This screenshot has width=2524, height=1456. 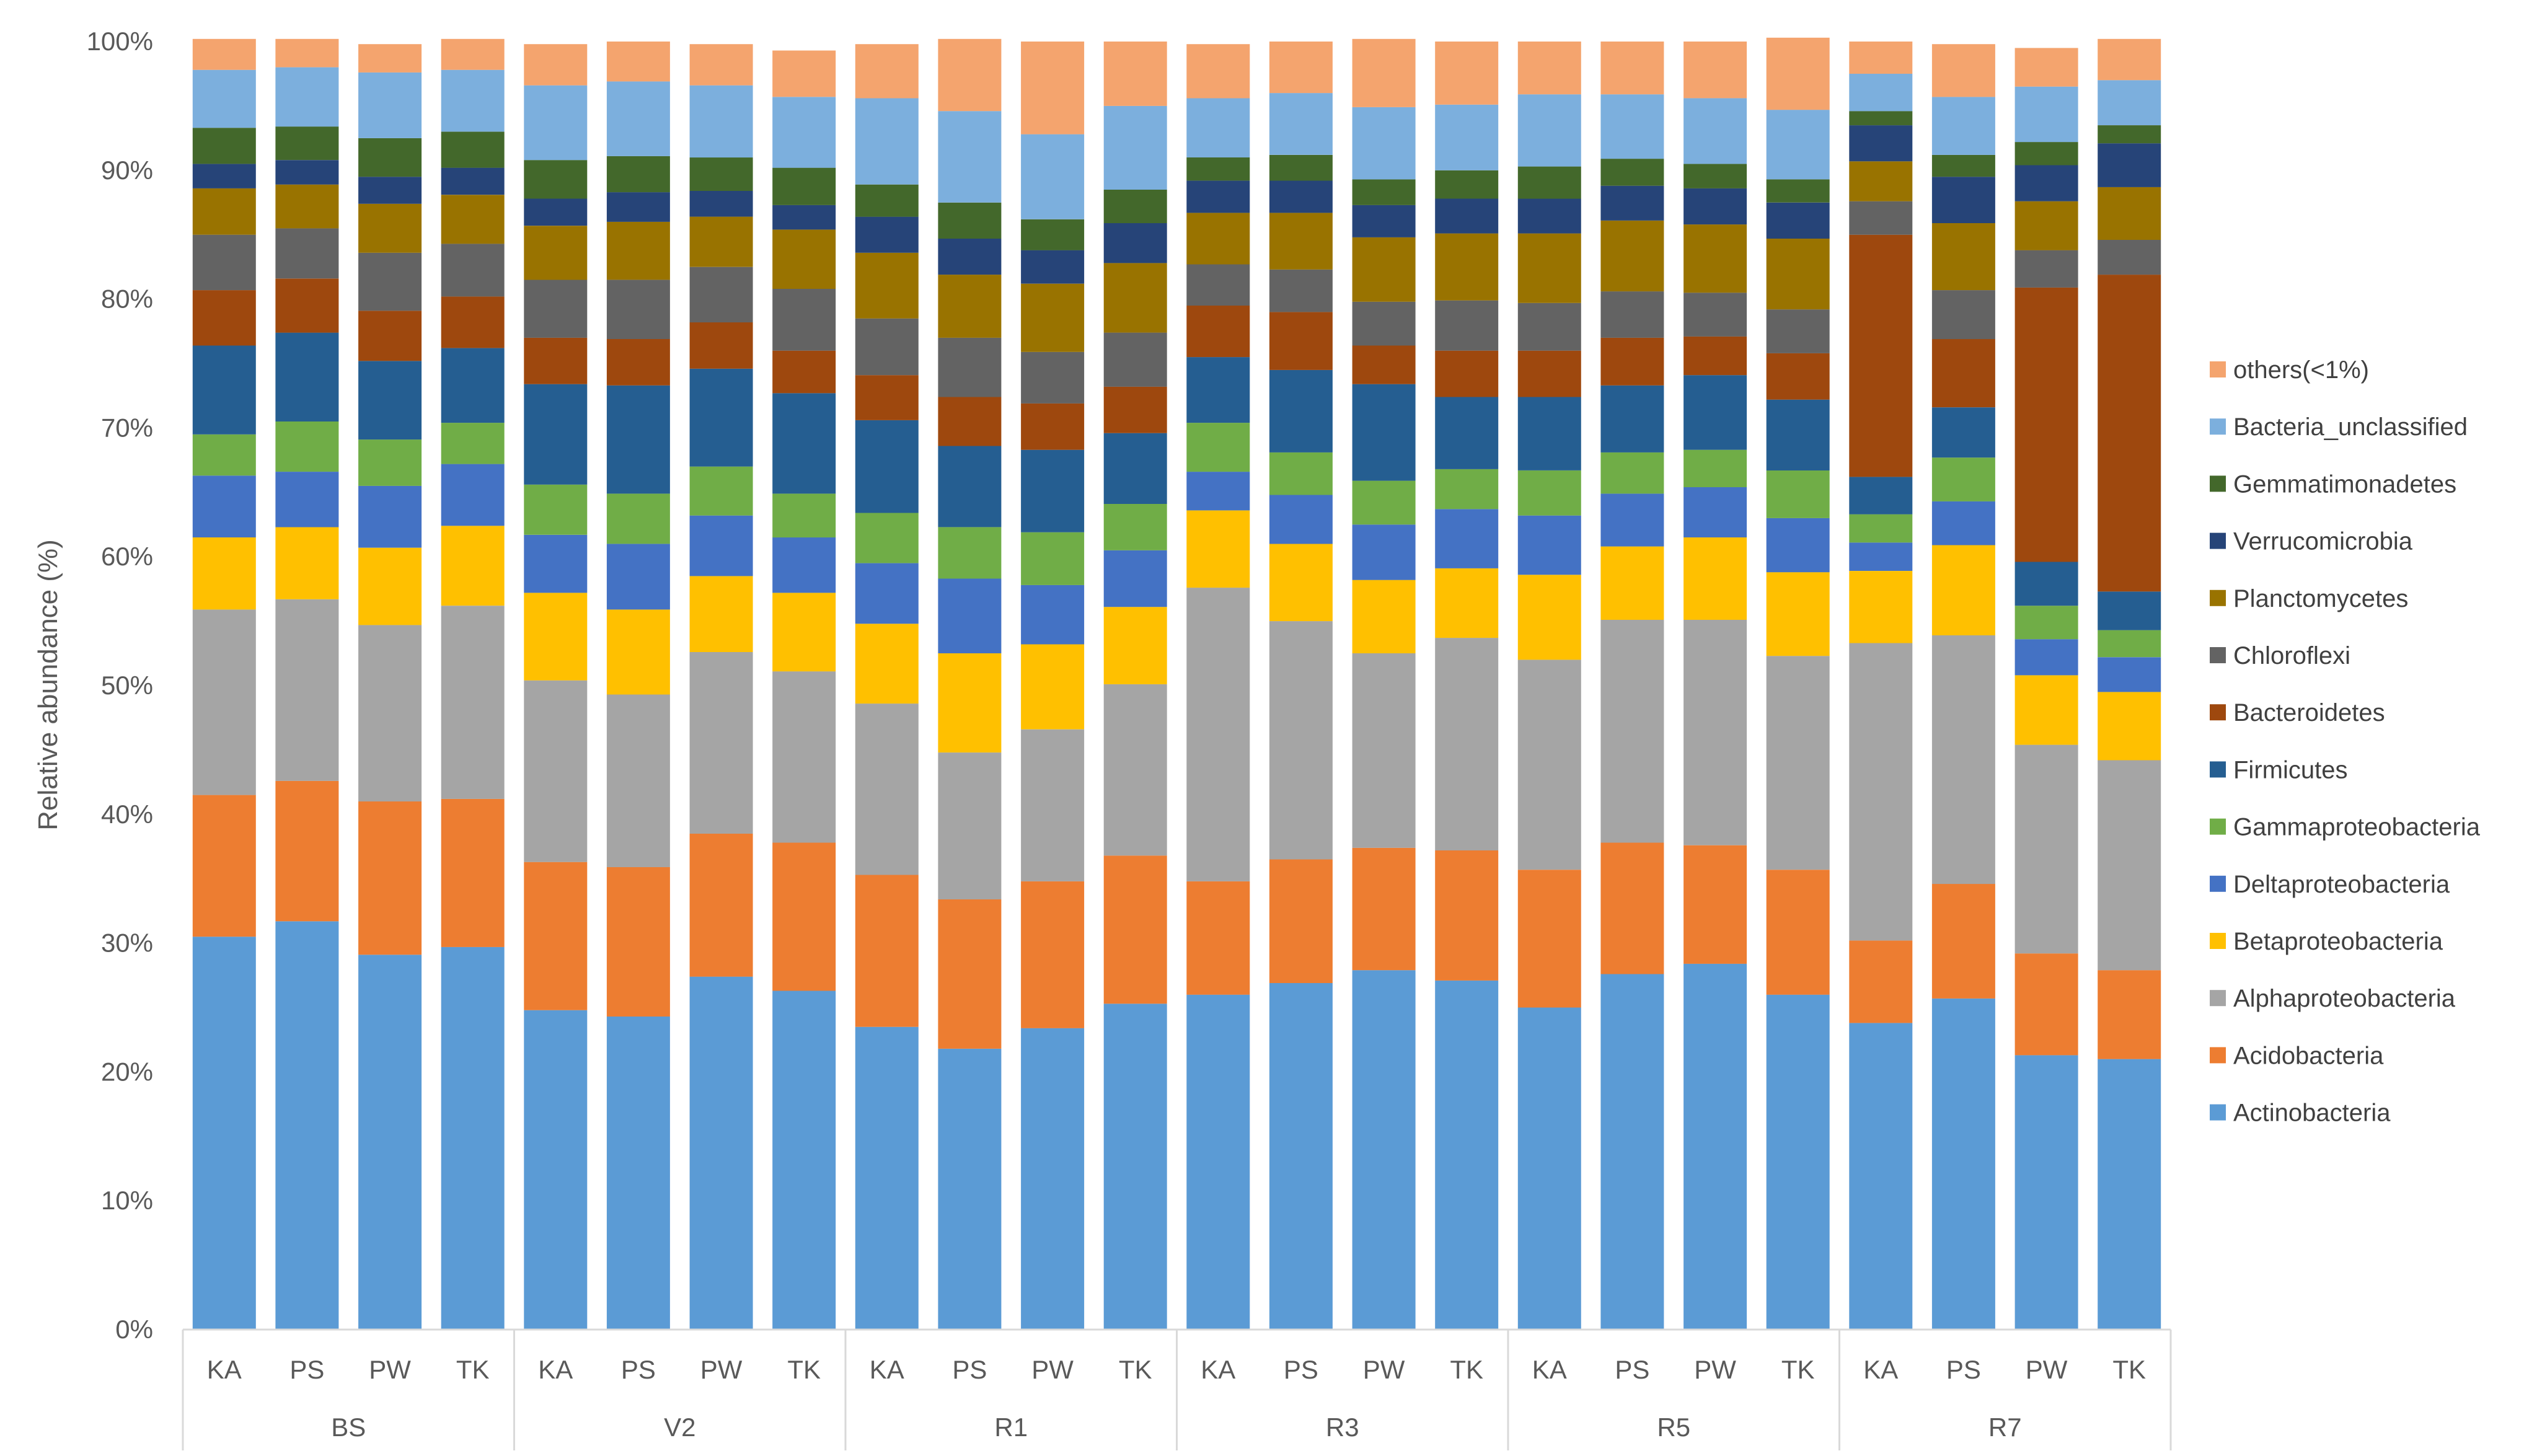 I want to click on x-group-label: R3, so click(x=1343, y=1427).